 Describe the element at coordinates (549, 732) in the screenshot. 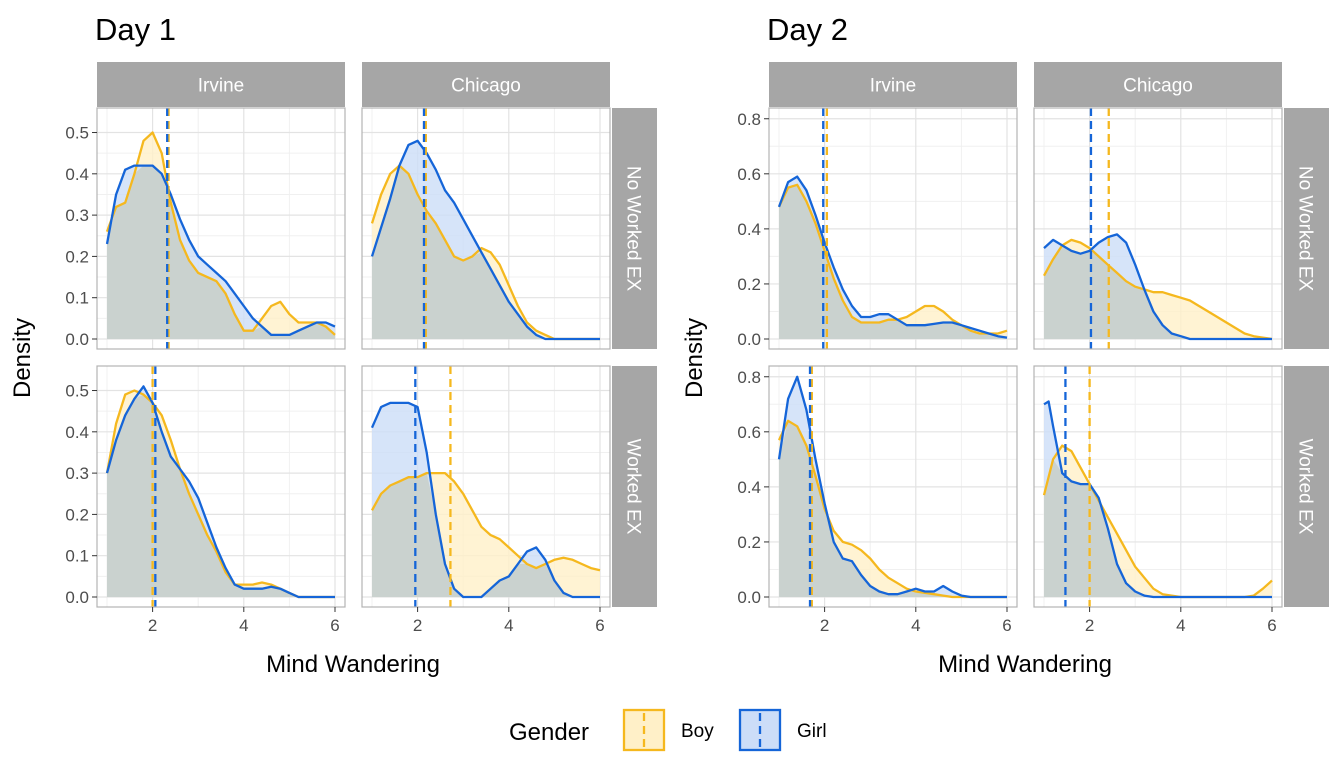

I see `legend-title: Gender` at that location.